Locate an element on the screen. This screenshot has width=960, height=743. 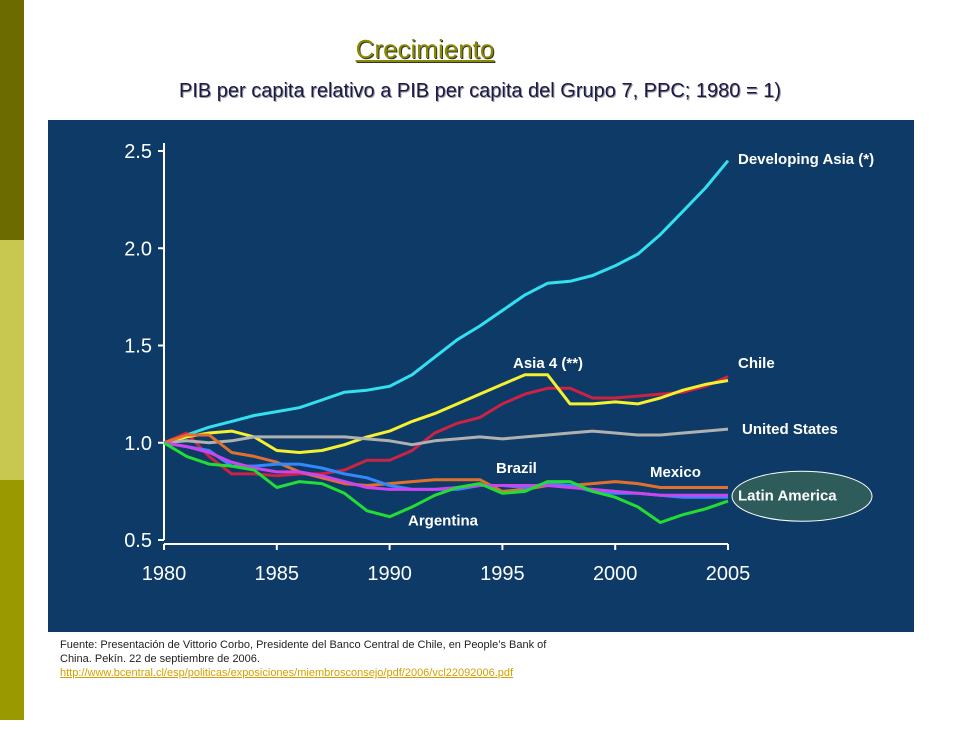
x-tick-label: 1980 is located at coordinates (164, 574).